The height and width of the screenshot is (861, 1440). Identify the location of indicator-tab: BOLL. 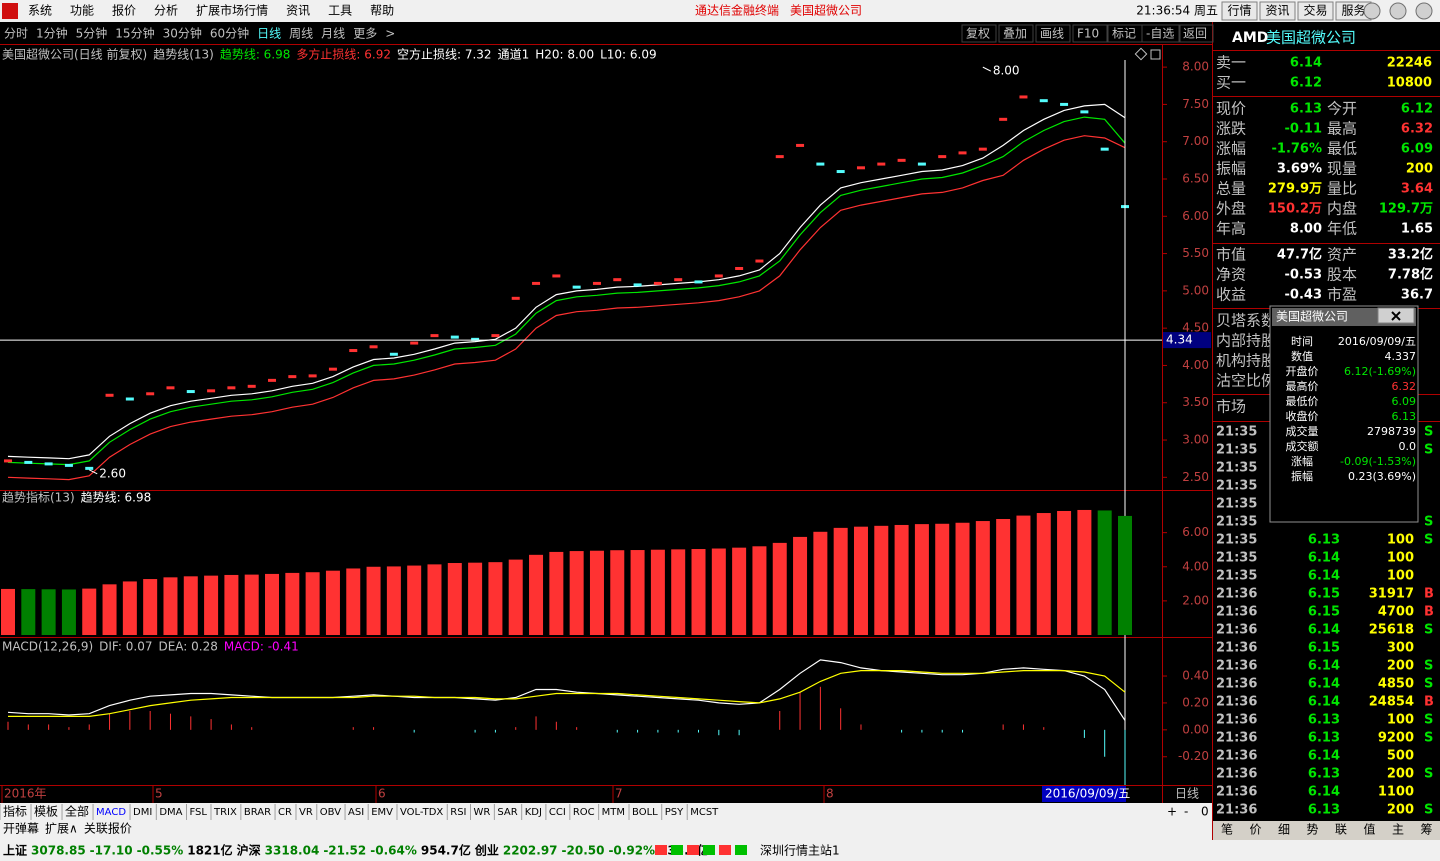
(645, 812).